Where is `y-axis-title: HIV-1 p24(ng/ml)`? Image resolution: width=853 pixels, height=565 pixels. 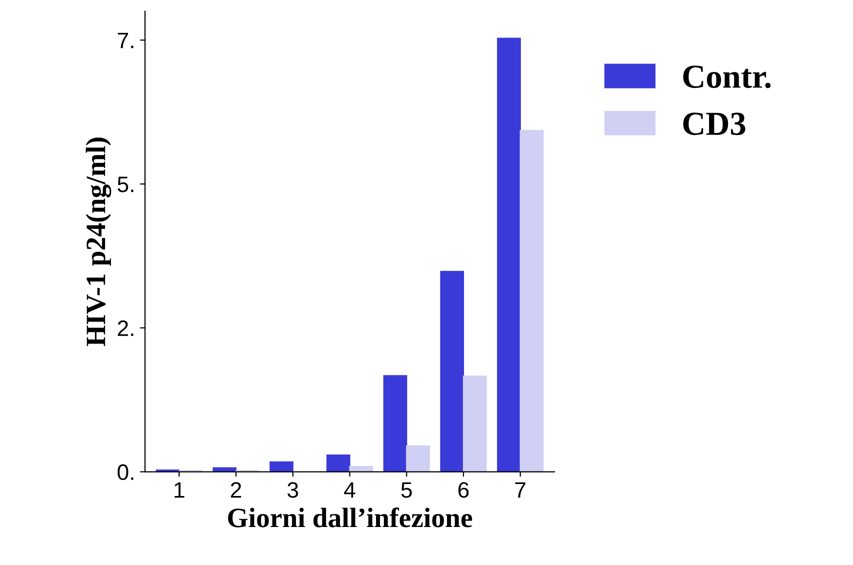 y-axis-title: HIV-1 p24(ng/ml) is located at coordinates (99, 242).